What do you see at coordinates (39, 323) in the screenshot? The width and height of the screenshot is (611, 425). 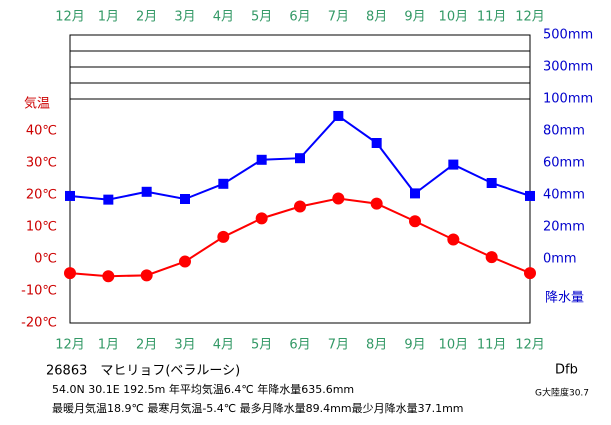 I see `y-tick-label: -20℃` at bounding box center [39, 323].